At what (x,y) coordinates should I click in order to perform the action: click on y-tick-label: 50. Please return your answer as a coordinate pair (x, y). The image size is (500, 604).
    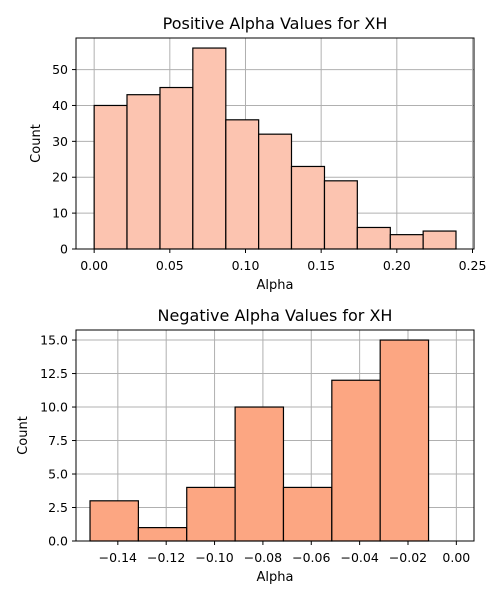
    Looking at the image, I should click on (60, 69).